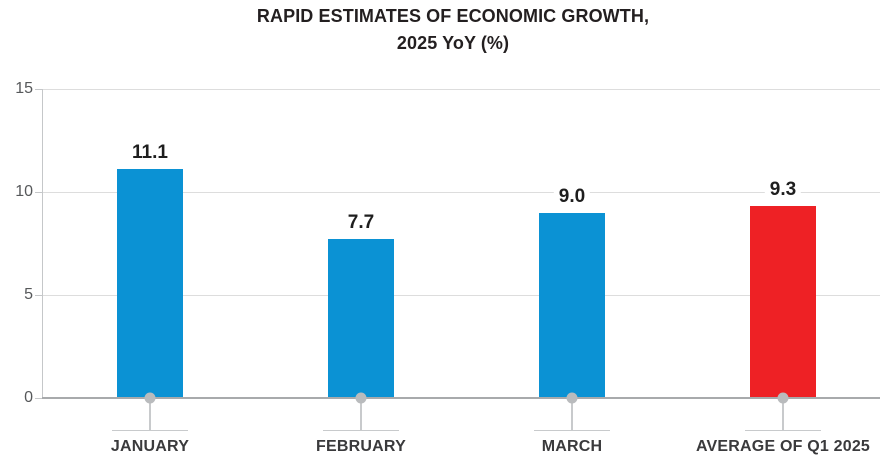 The width and height of the screenshot is (880, 473). I want to click on leader-underline-january, so click(150, 430).